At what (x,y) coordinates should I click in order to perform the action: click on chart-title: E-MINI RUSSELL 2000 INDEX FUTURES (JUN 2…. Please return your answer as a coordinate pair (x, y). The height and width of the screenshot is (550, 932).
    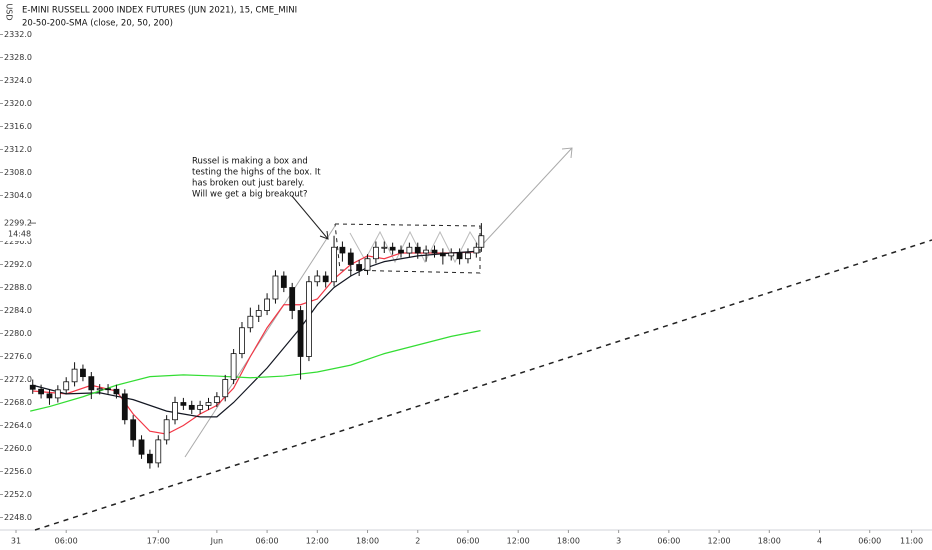
    Looking at the image, I should click on (159, 11).